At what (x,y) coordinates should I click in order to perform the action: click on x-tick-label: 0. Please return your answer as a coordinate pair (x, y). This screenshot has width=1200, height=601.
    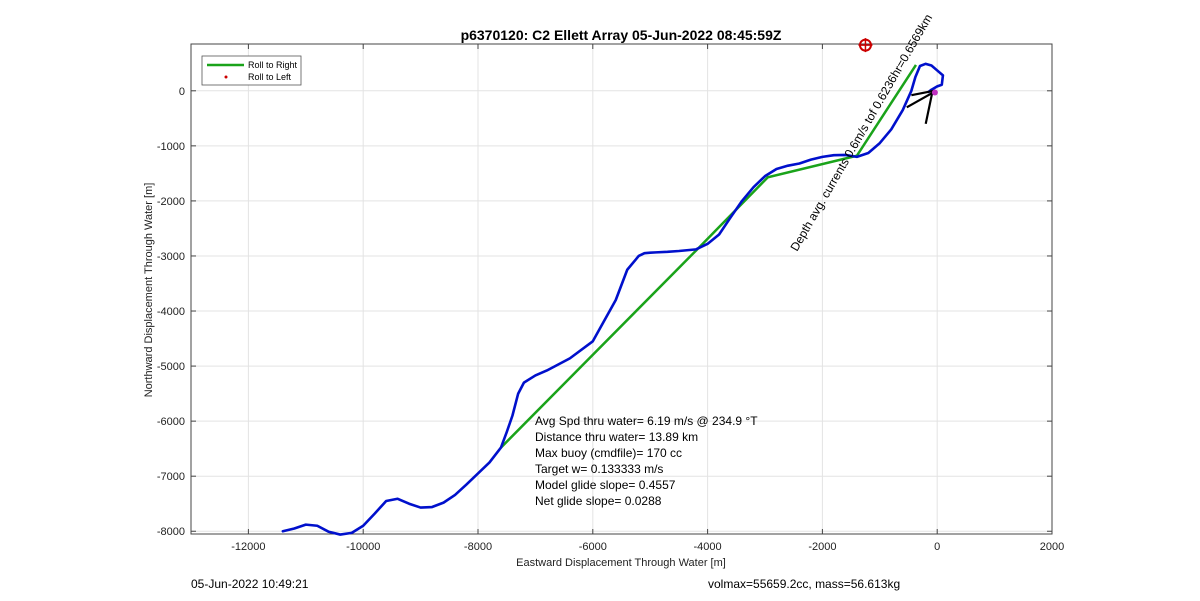
    Looking at the image, I should click on (937, 547).